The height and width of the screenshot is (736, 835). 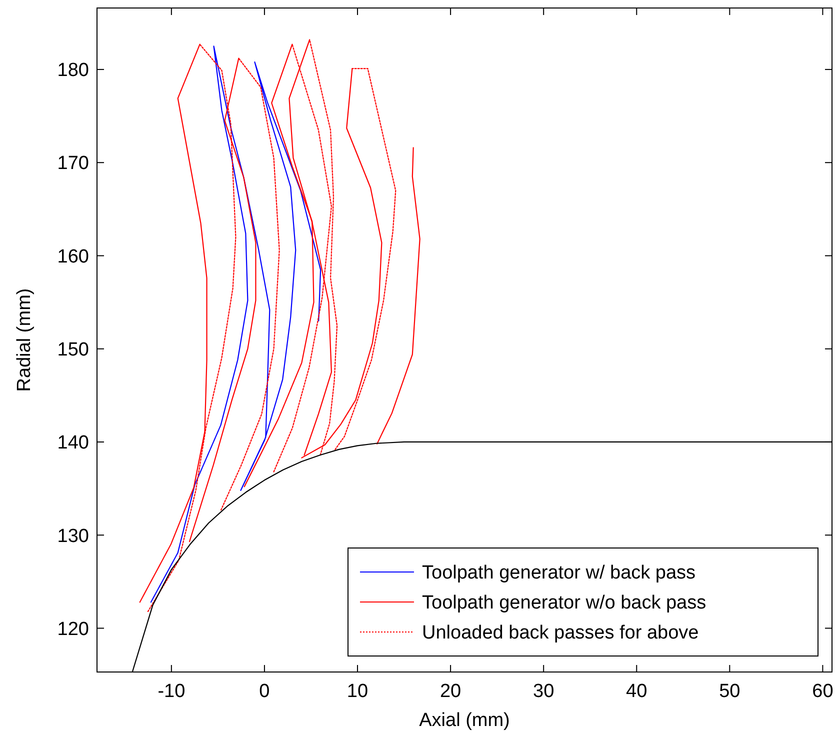 I want to click on y-axis-title: Radial (mm), so click(x=24, y=340).